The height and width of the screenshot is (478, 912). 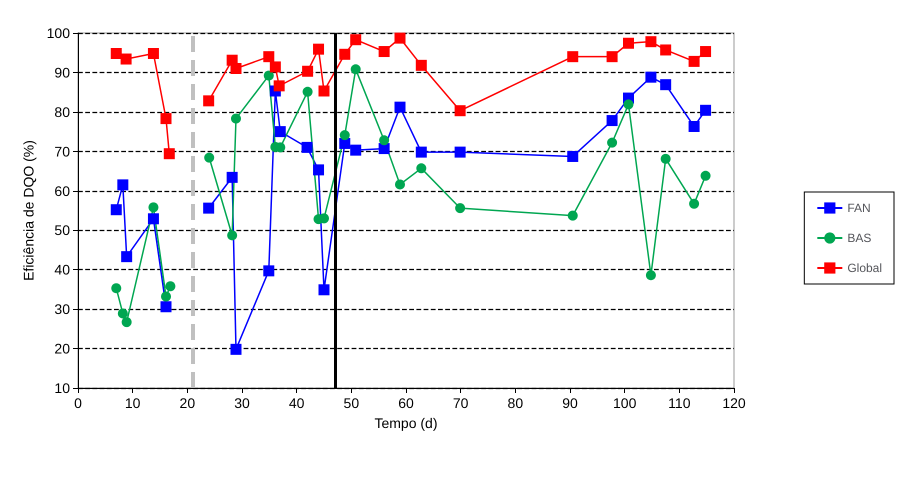 What do you see at coordinates (679, 403) in the screenshot?
I see `x-tick-label: 110` at bounding box center [679, 403].